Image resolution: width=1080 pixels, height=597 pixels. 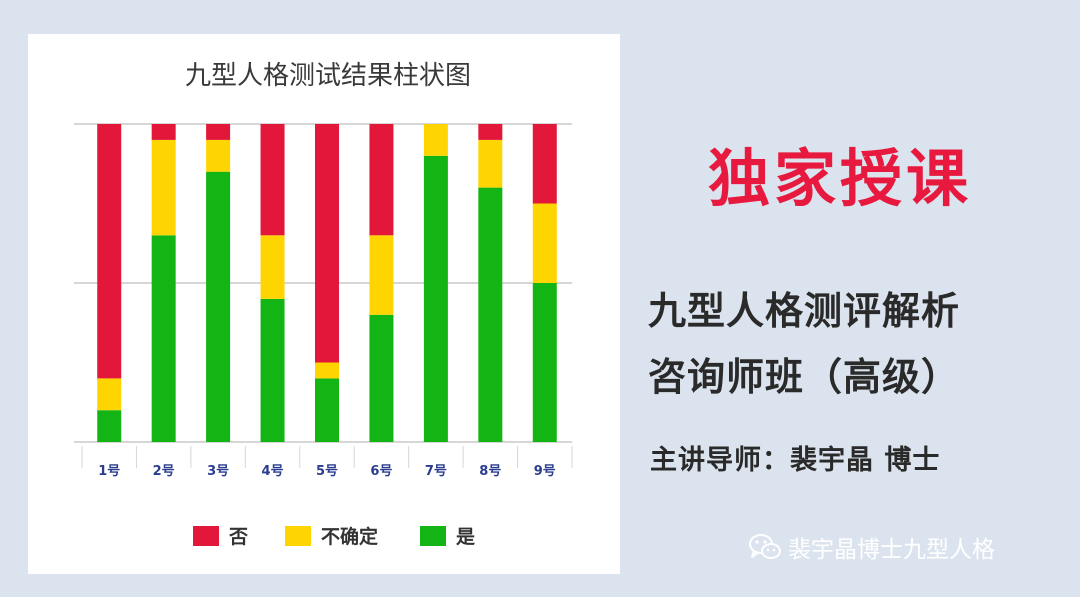 What do you see at coordinates (327, 462) in the screenshot?
I see `x-tick-layer: 1号 2号 3号 4号 5号 6号 7号 8号 9号` at bounding box center [327, 462].